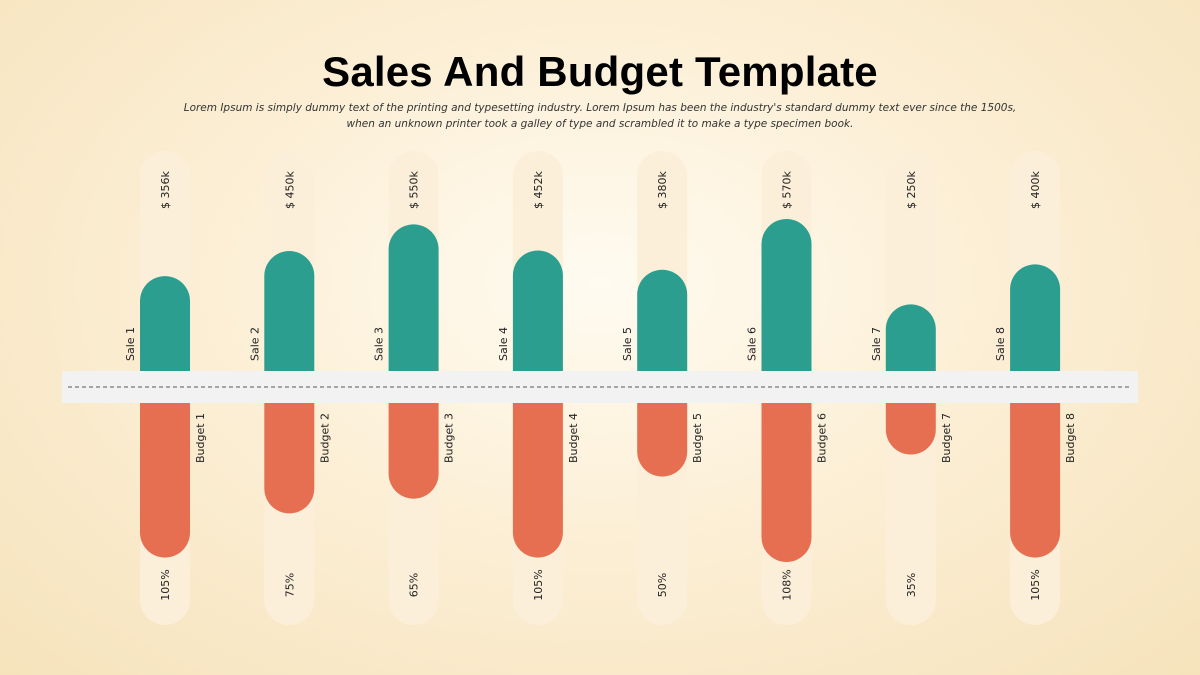 This screenshot has height=675, width=1200. What do you see at coordinates (1000, 344) in the screenshot?
I see `sale-label-8: Sale 8` at bounding box center [1000, 344].